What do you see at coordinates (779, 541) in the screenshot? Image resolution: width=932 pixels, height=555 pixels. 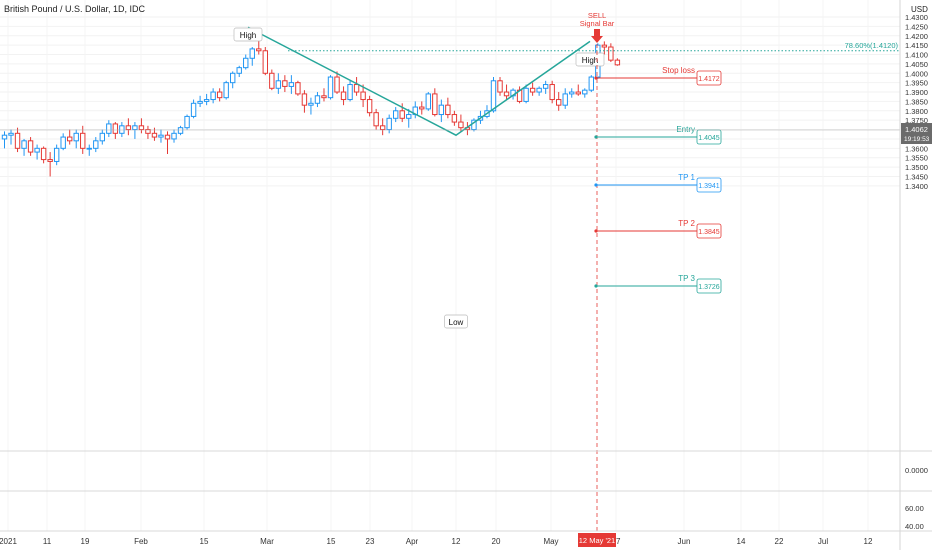 I see `time-tick-label: 22` at bounding box center [779, 541].